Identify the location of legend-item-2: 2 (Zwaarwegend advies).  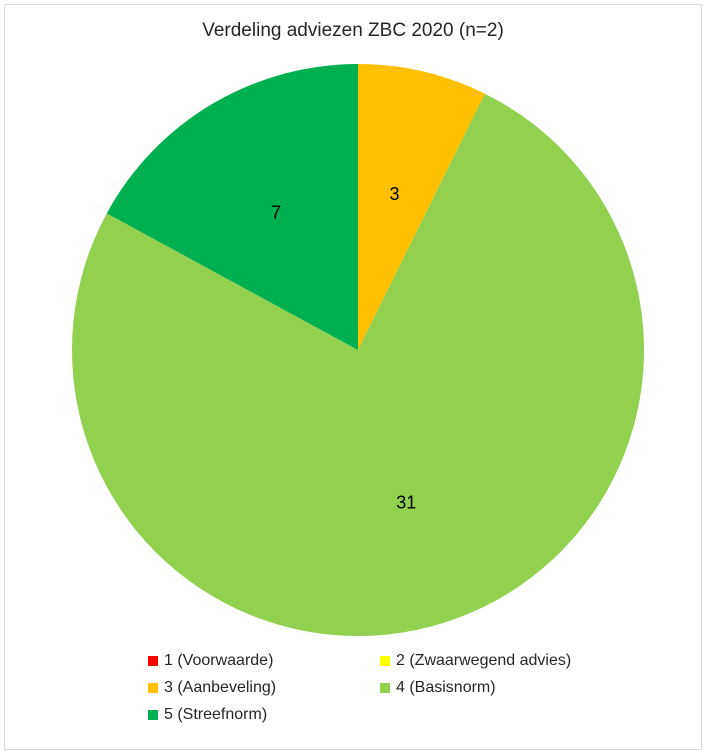
(475, 661).